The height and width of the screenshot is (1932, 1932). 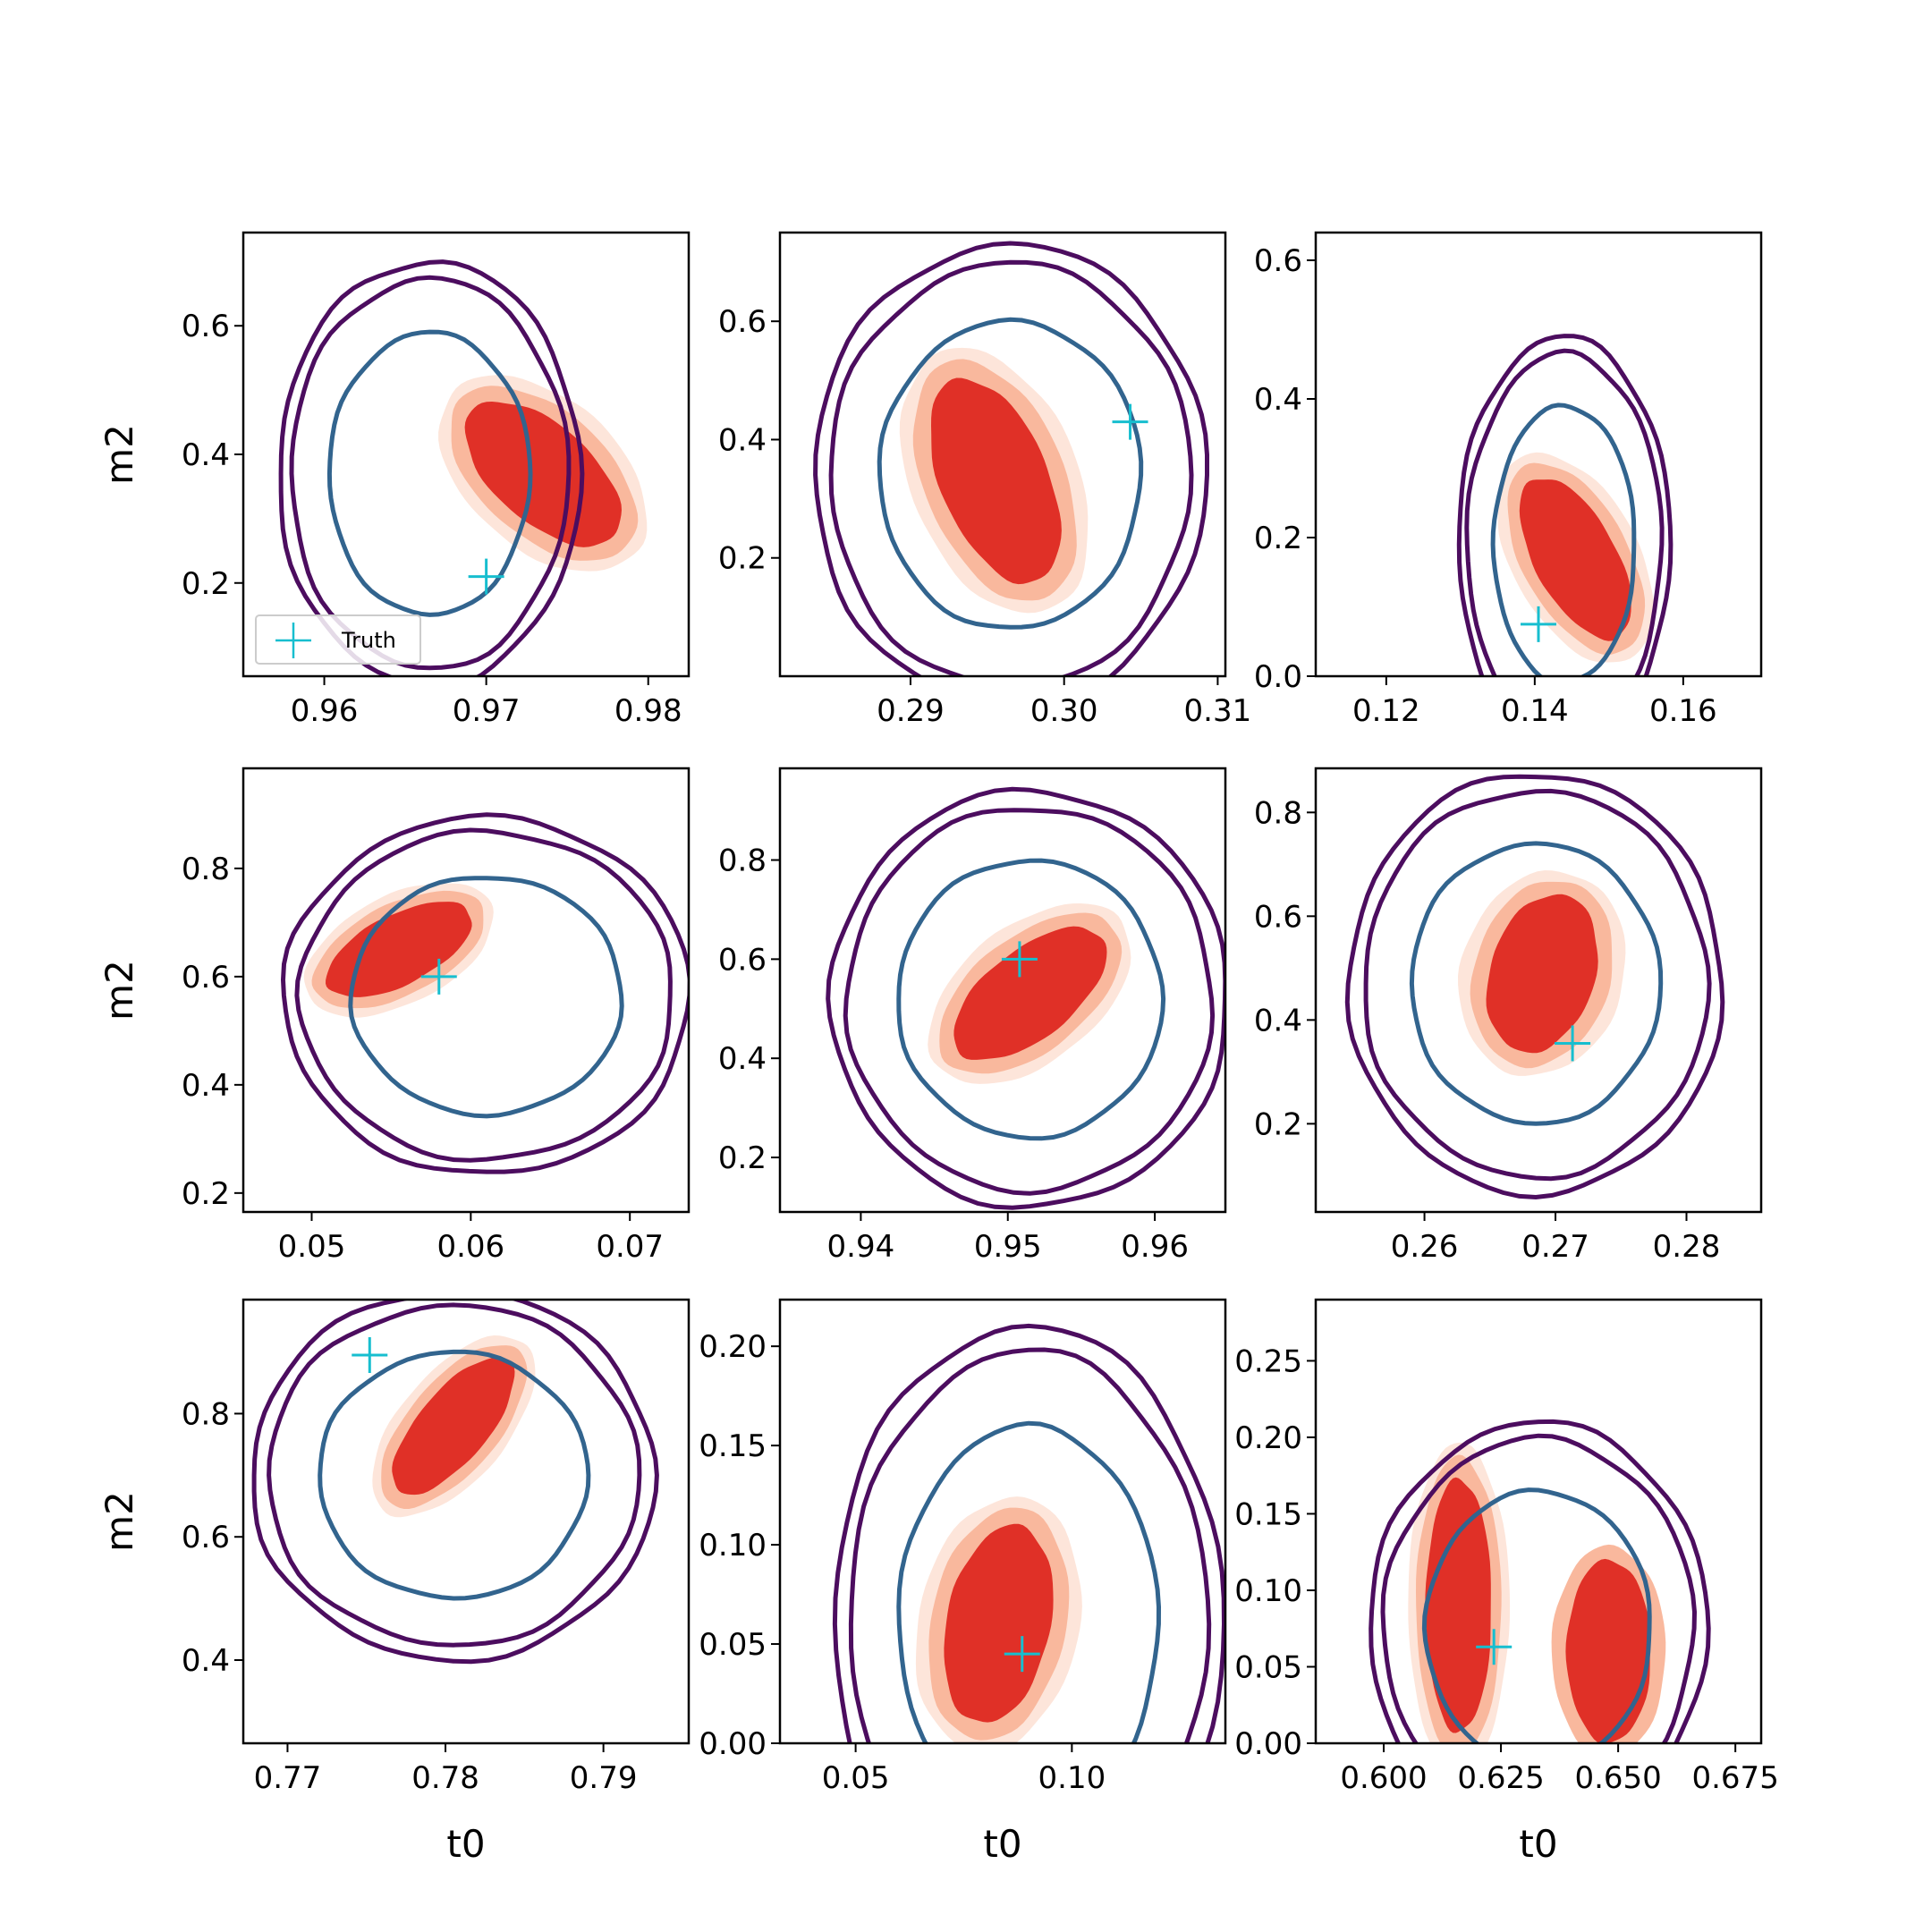 What do you see at coordinates (1383, 1778) in the screenshot?
I see `x-tick-label: 0.600` at bounding box center [1383, 1778].